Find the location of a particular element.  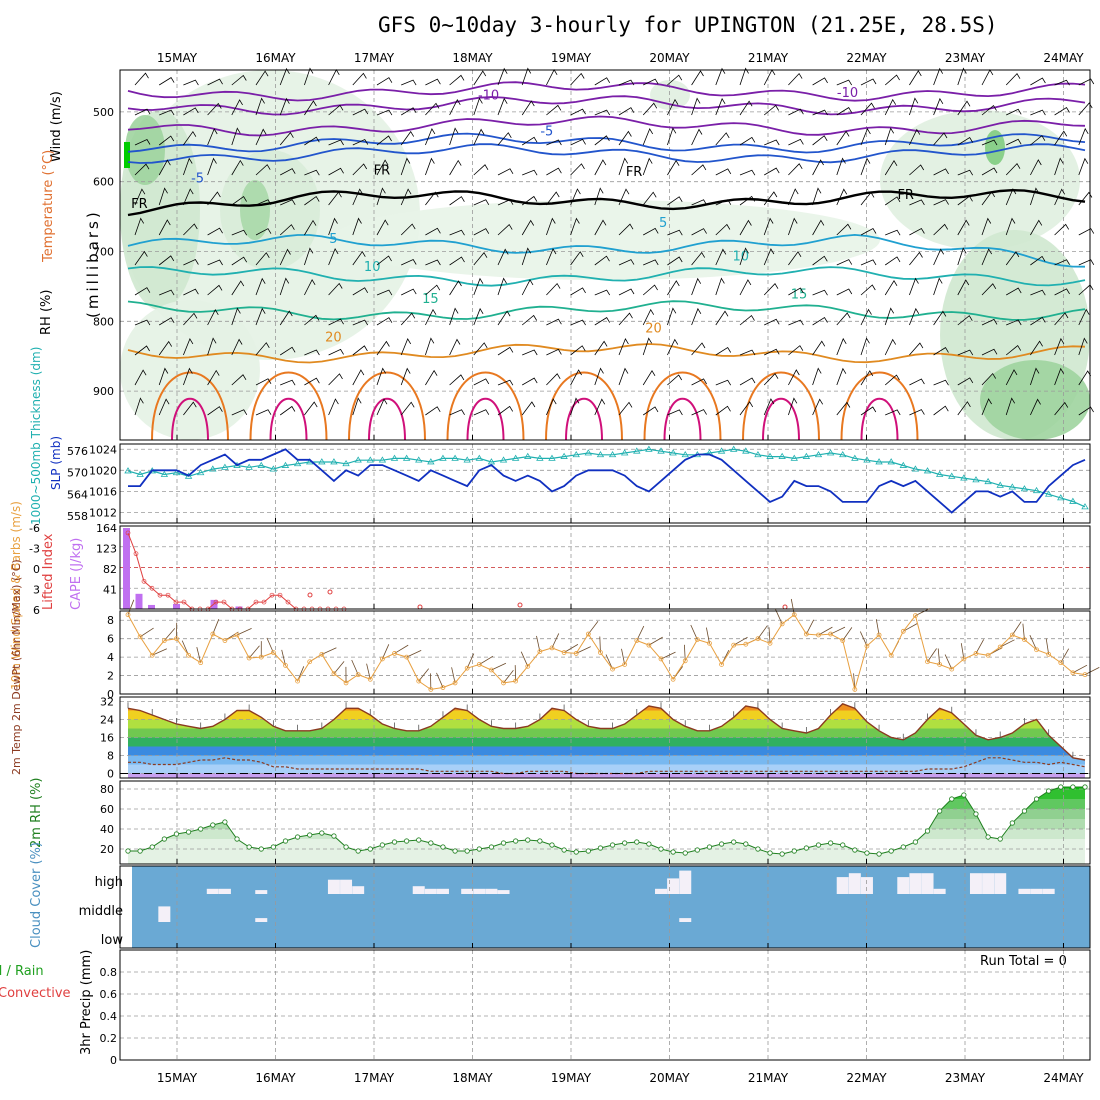

temp-contour--5 is located at coordinates (606, 153).